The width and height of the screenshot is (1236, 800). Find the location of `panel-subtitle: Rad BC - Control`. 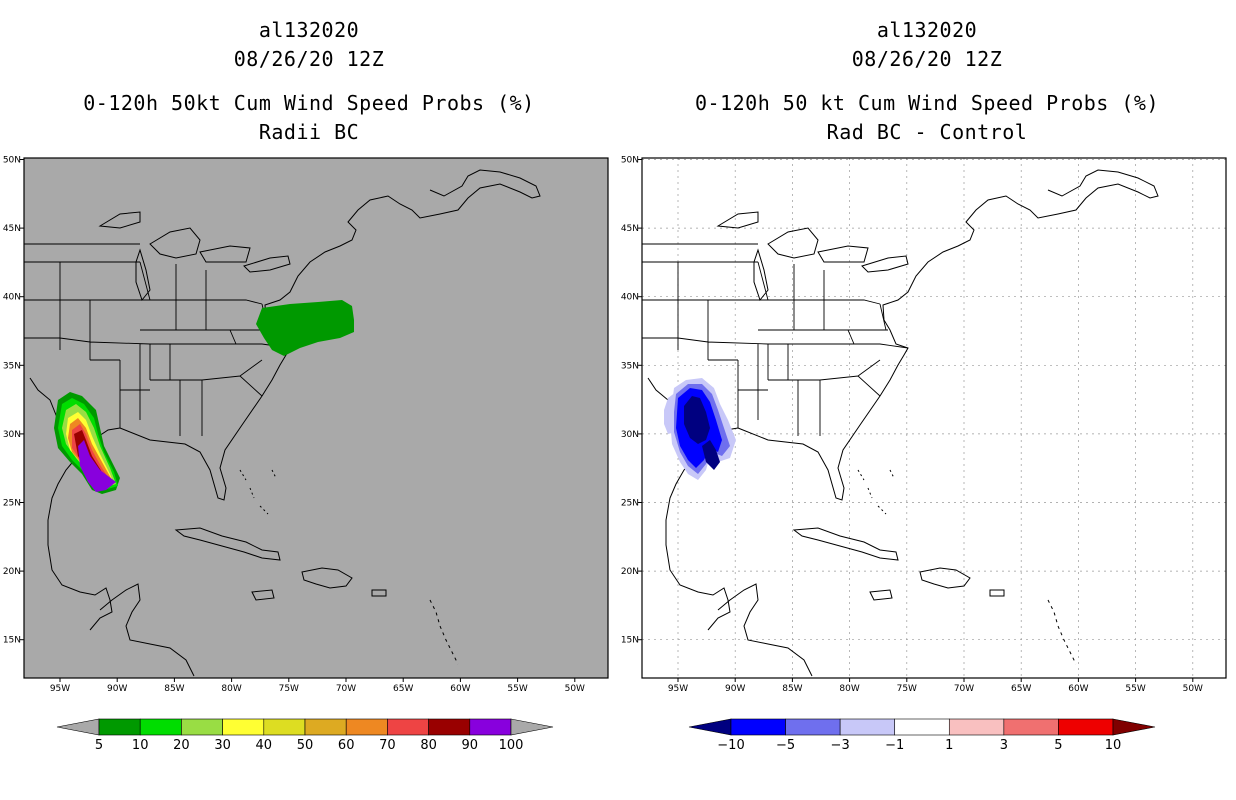

panel-subtitle: Rad BC - Control is located at coordinates (927, 132).